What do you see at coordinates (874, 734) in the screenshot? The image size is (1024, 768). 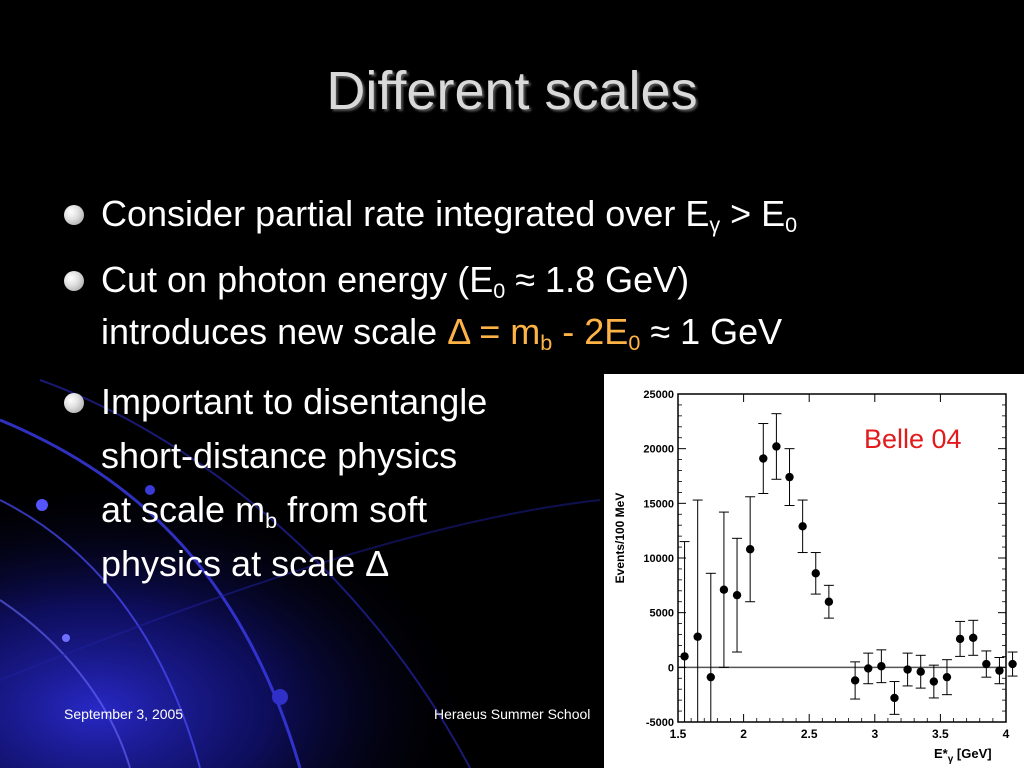 I see `x-tick-label: 3` at bounding box center [874, 734].